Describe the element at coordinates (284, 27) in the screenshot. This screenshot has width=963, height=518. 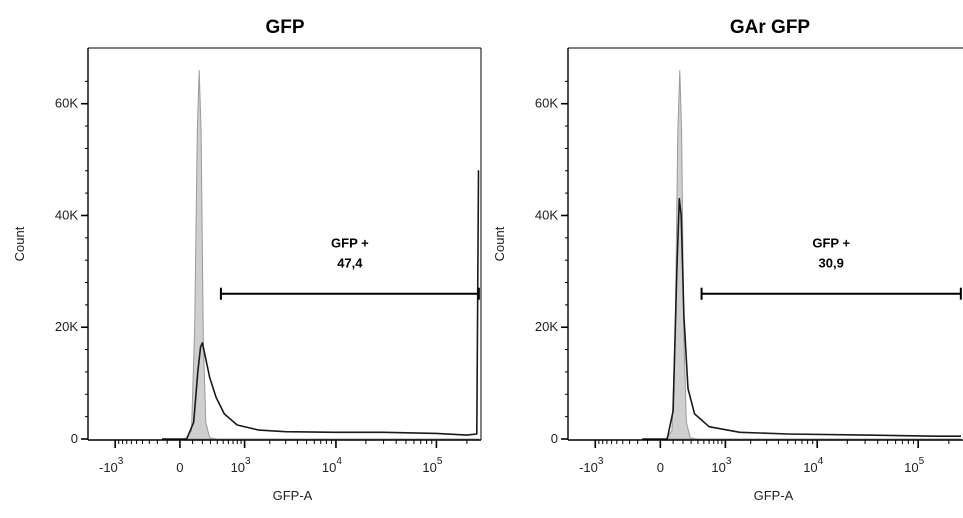
I see `chart-title: GFP` at that location.